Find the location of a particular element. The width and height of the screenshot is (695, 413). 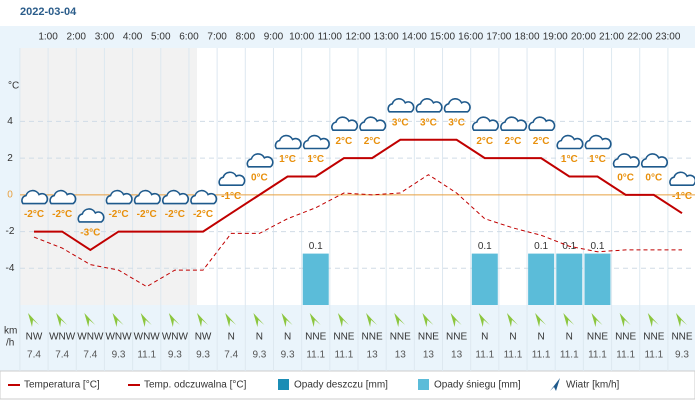

hour-label: 3:00 is located at coordinates (105, 37).